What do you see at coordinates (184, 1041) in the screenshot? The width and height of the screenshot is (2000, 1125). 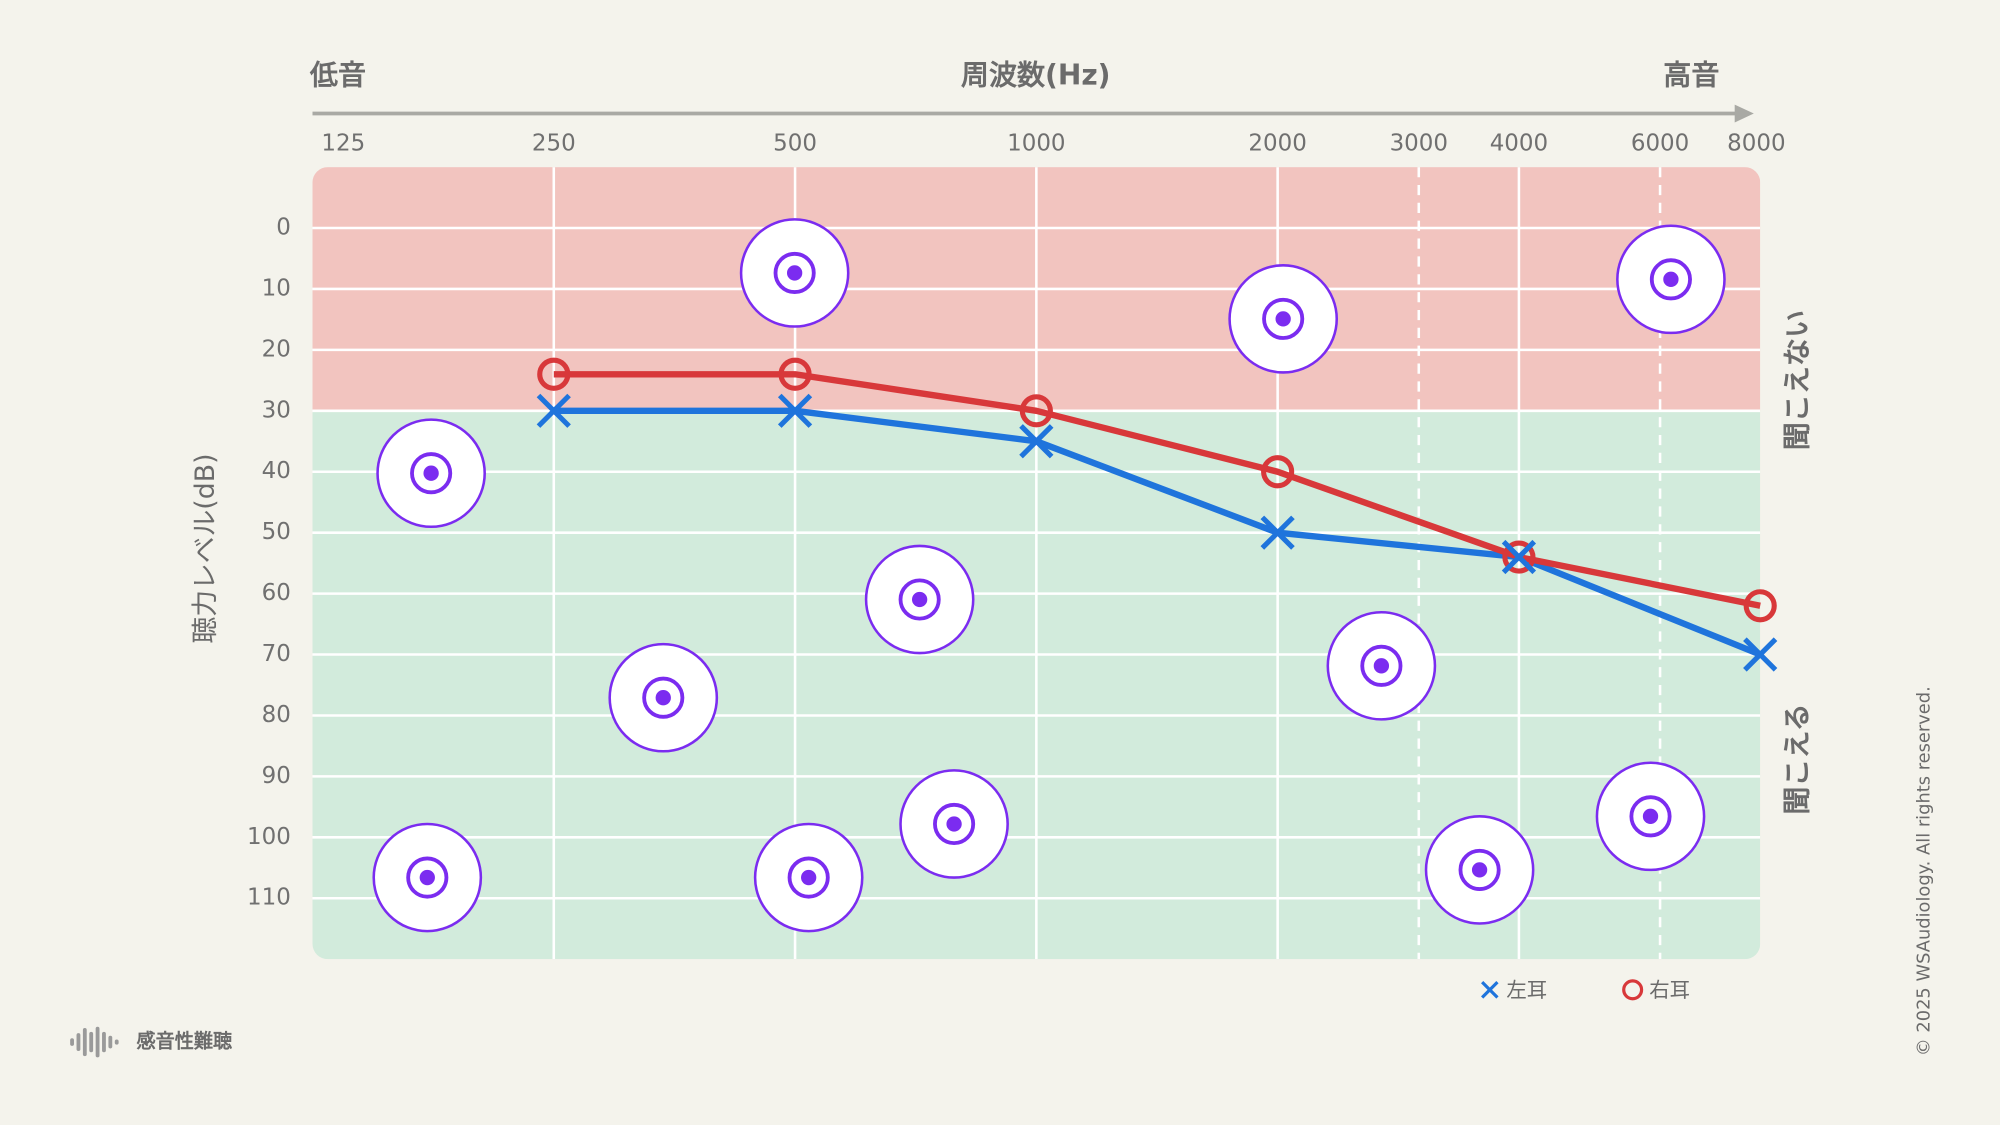 I see `footer-label: 感音性難聴` at bounding box center [184, 1041].